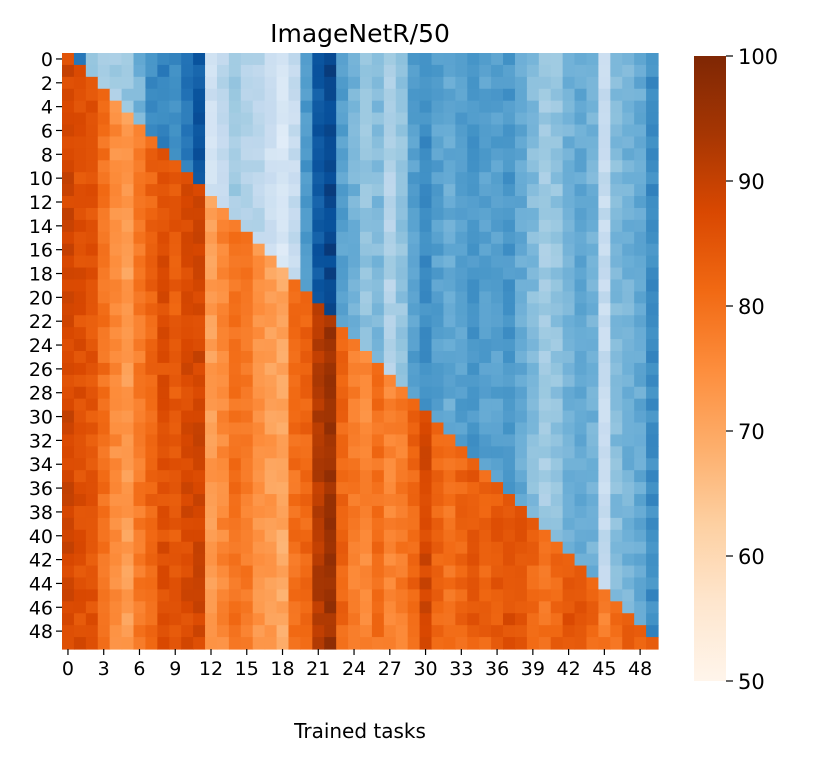 This screenshot has width=830, height=766. Describe the element at coordinates (41, 179) in the screenshot. I see `y-tick-label: 10` at that location.